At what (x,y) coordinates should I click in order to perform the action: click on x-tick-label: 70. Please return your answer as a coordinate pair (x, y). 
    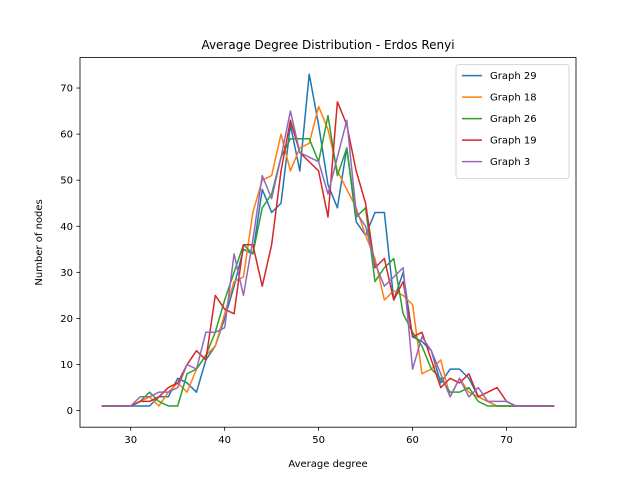
    Looking at the image, I should click on (506, 440).